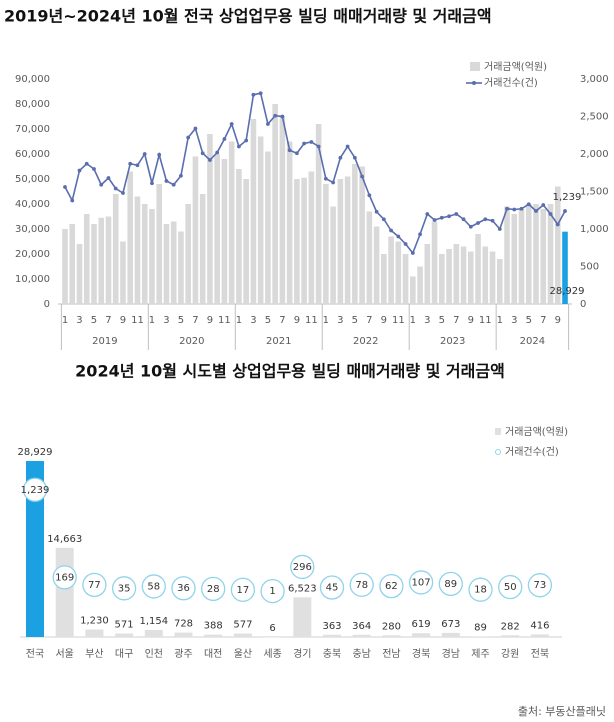 This screenshot has width=614, height=722. What do you see at coordinates (536, 432) in the screenshot?
I see `legend-label: 거래금액(억원)` at bounding box center [536, 432].